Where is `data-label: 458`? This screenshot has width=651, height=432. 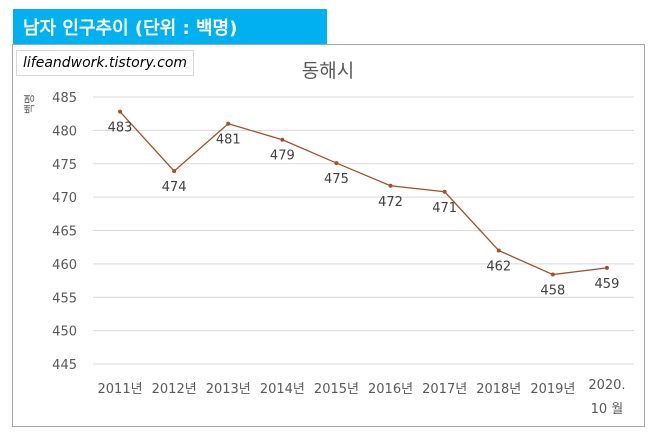
data-label: 458 is located at coordinates (552, 291).